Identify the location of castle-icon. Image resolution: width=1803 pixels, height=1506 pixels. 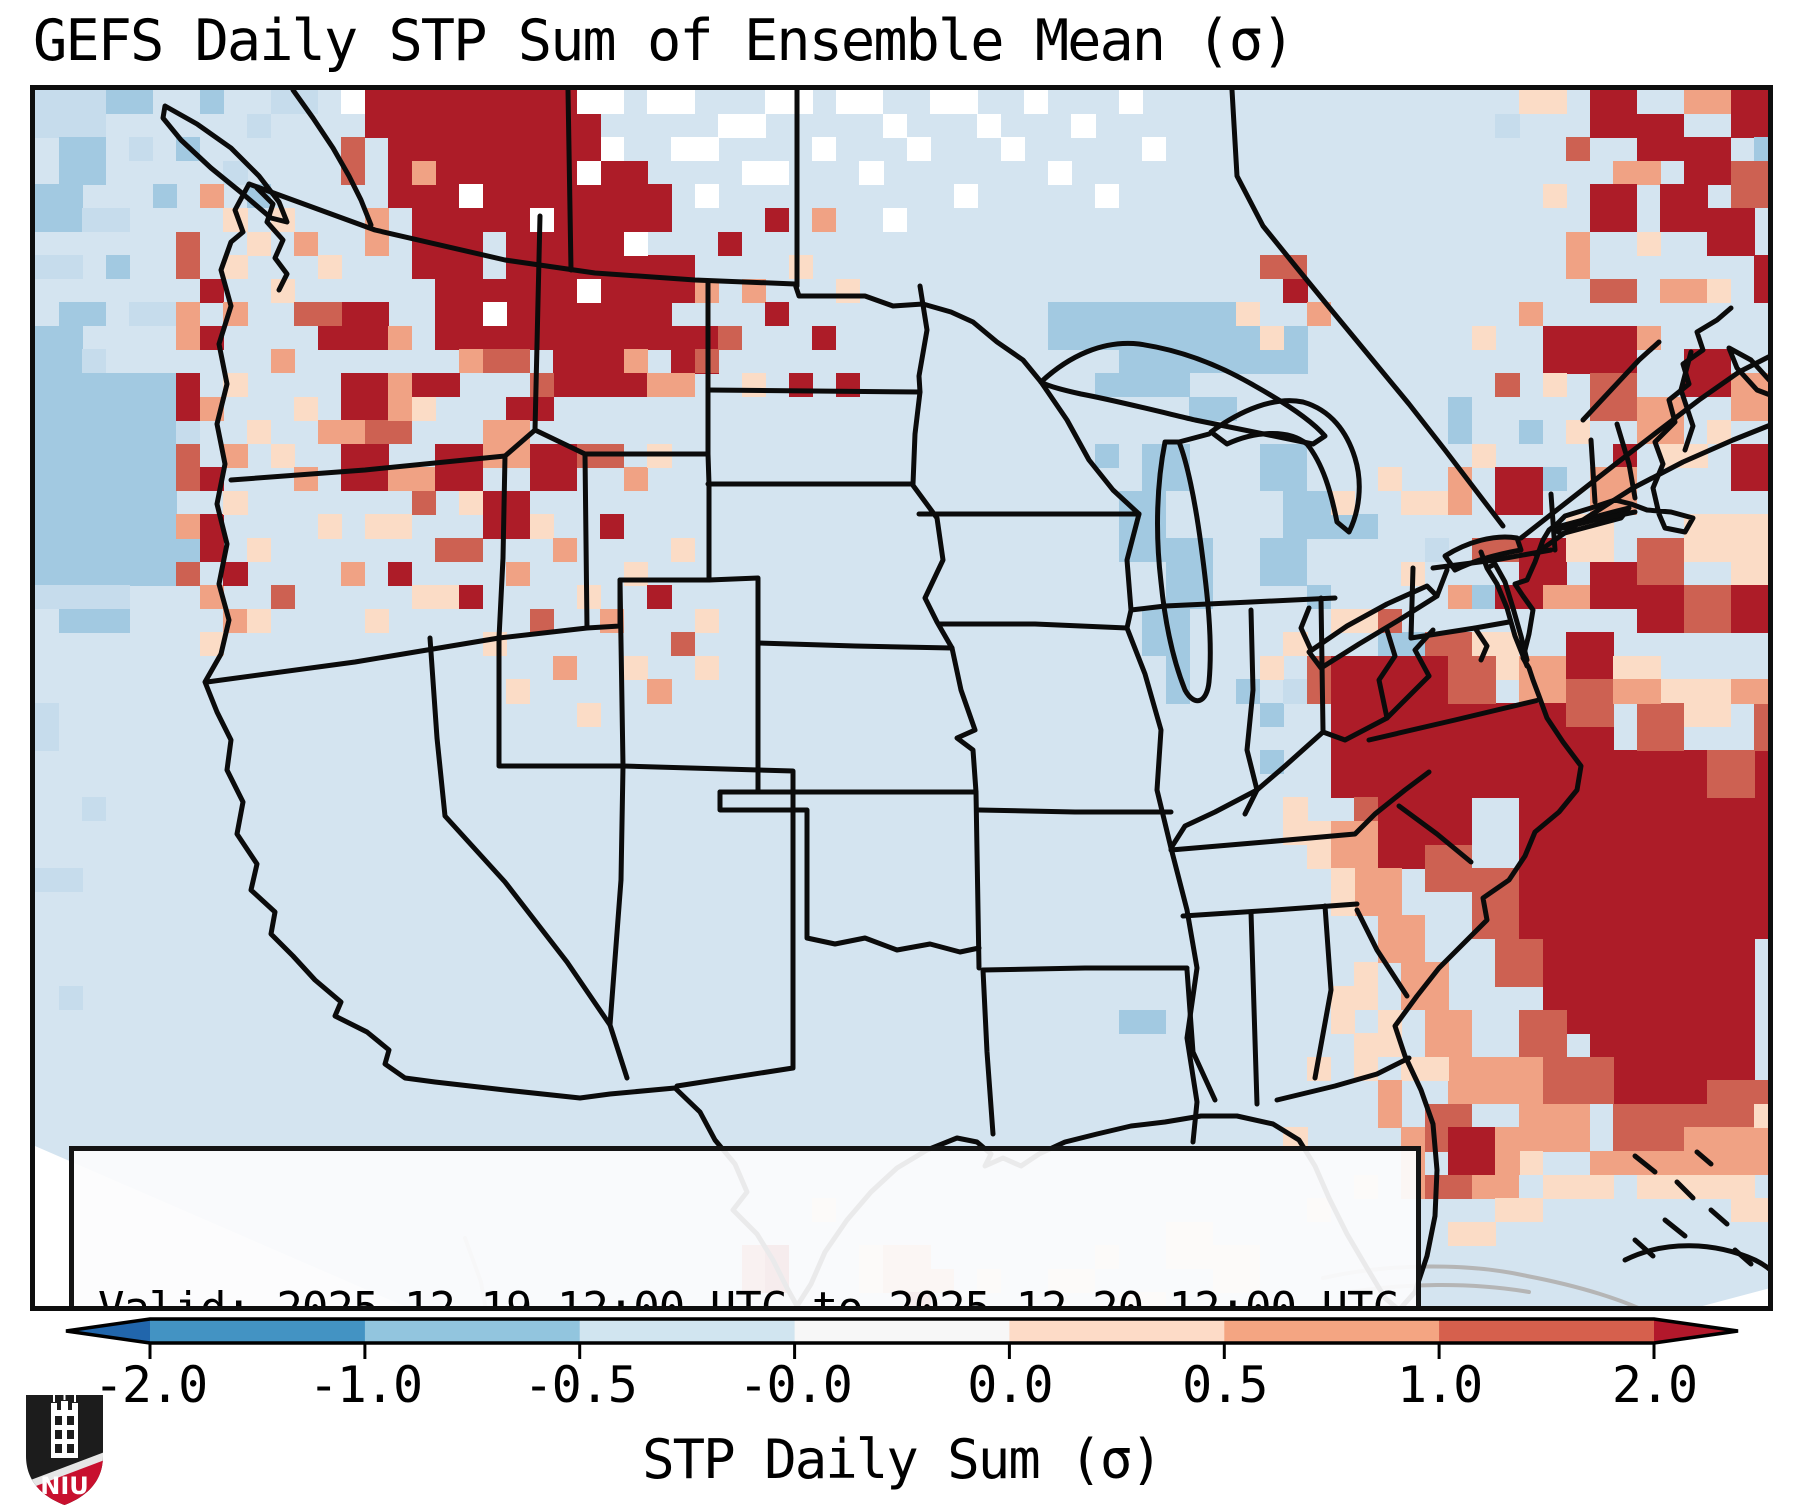
(64, 1426).